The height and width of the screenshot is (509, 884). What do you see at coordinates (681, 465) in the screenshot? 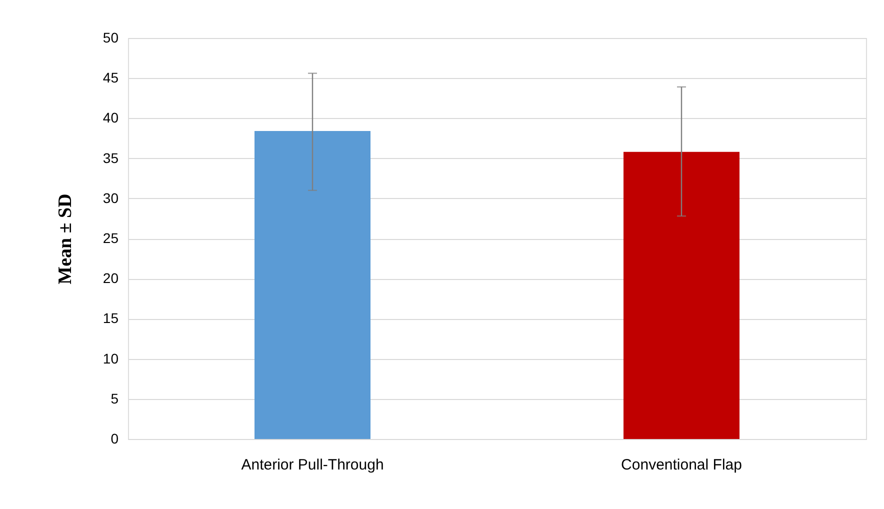
I see `x-tick-label: Conventional Flap` at bounding box center [681, 465].